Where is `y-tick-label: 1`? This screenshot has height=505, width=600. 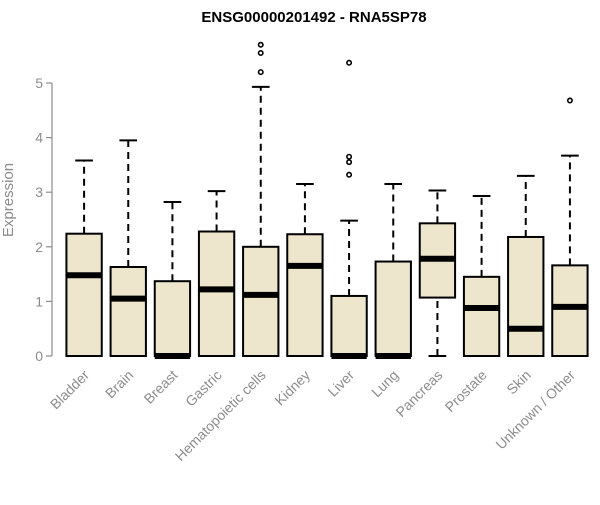
y-tick-label: 1 is located at coordinates (39, 301).